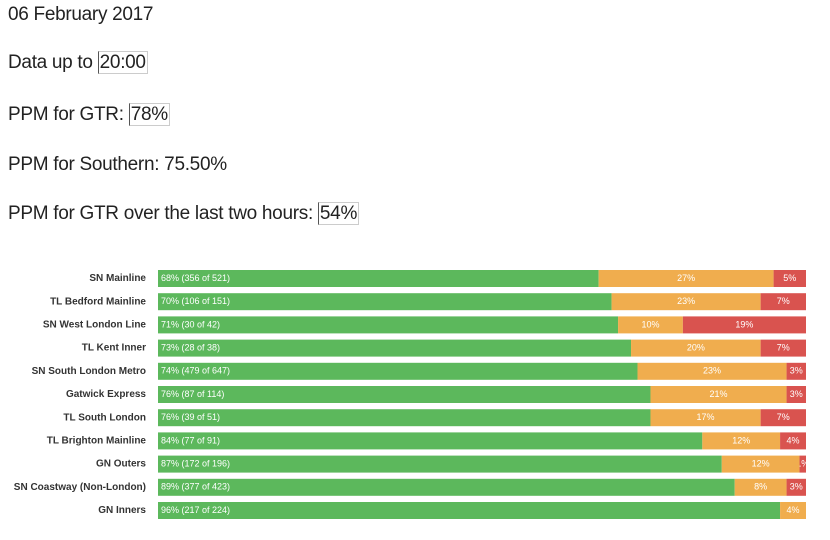 This screenshot has height=540, width=830. What do you see at coordinates (95, 325) in the screenshot?
I see `category-label: SN West London Line` at bounding box center [95, 325].